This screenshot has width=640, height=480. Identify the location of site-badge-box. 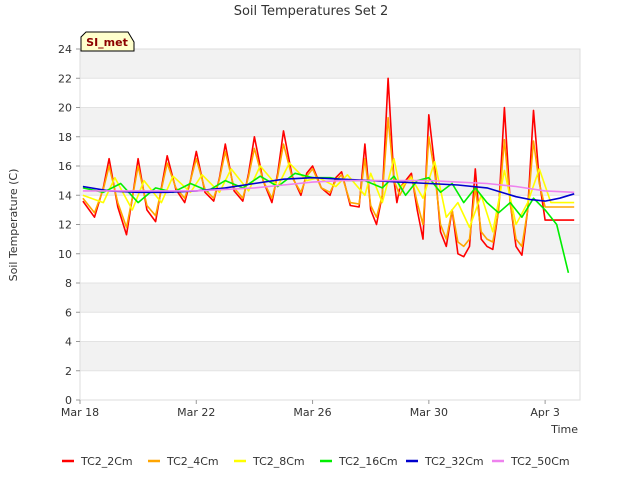
(107, 41).